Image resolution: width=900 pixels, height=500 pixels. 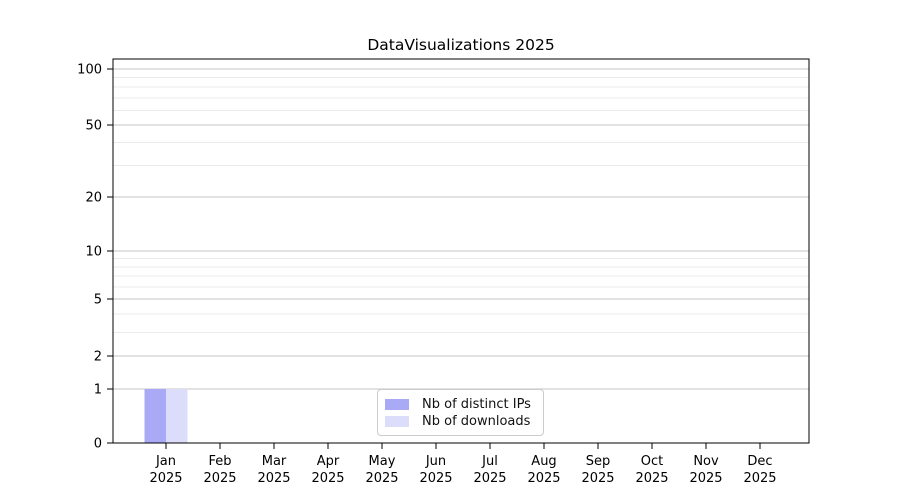 What do you see at coordinates (177, 416) in the screenshot?
I see `bar-downloads-jan` at bounding box center [177, 416].